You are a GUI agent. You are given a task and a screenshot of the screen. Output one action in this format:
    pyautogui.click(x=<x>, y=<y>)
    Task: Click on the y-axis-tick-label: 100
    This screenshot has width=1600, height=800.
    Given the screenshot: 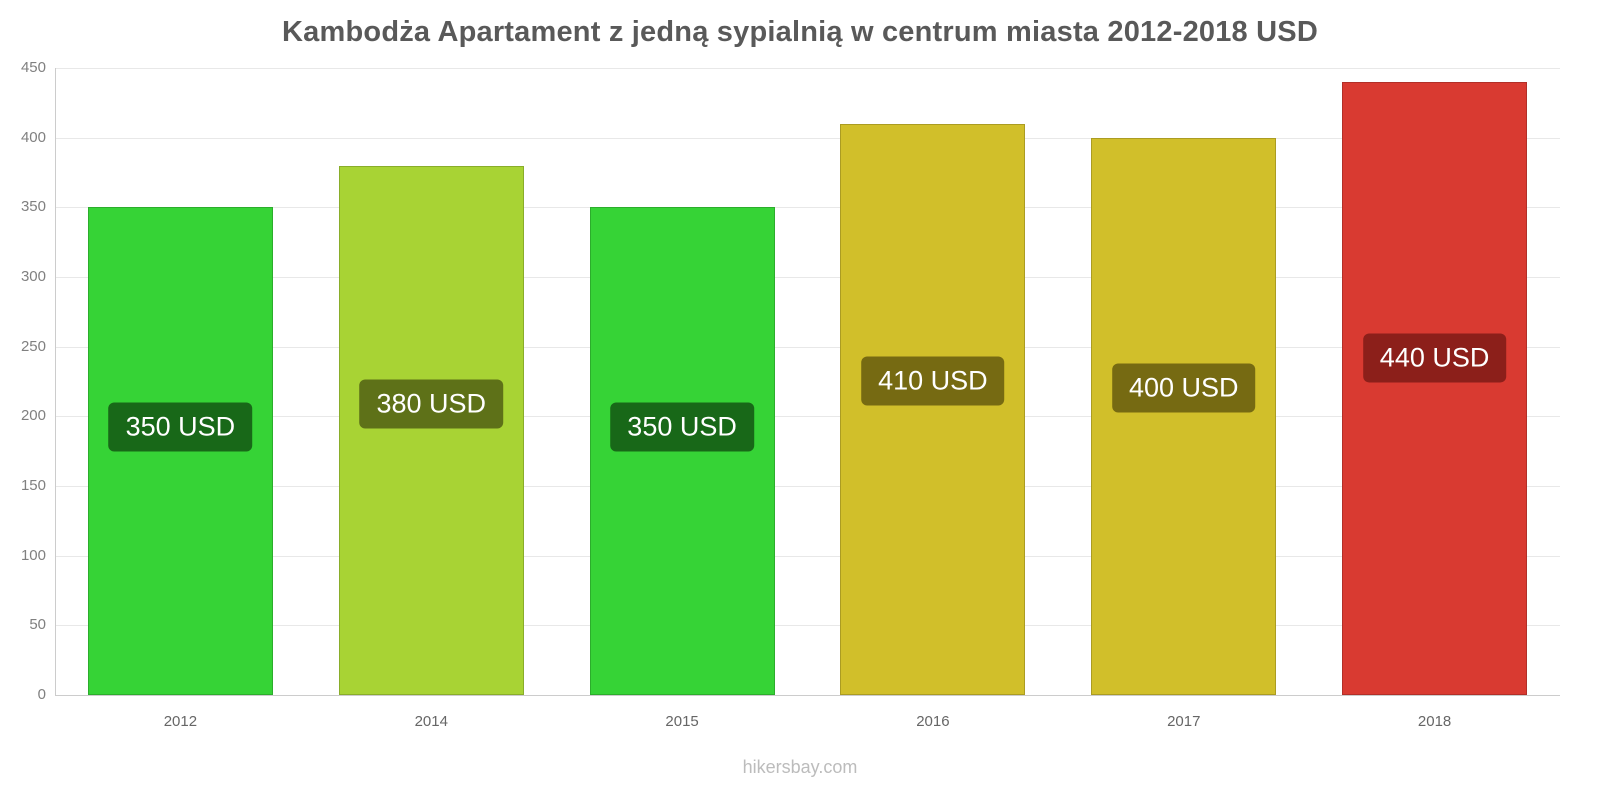 What is the action you would take?
    pyautogui.click(x=33, y=555)
    